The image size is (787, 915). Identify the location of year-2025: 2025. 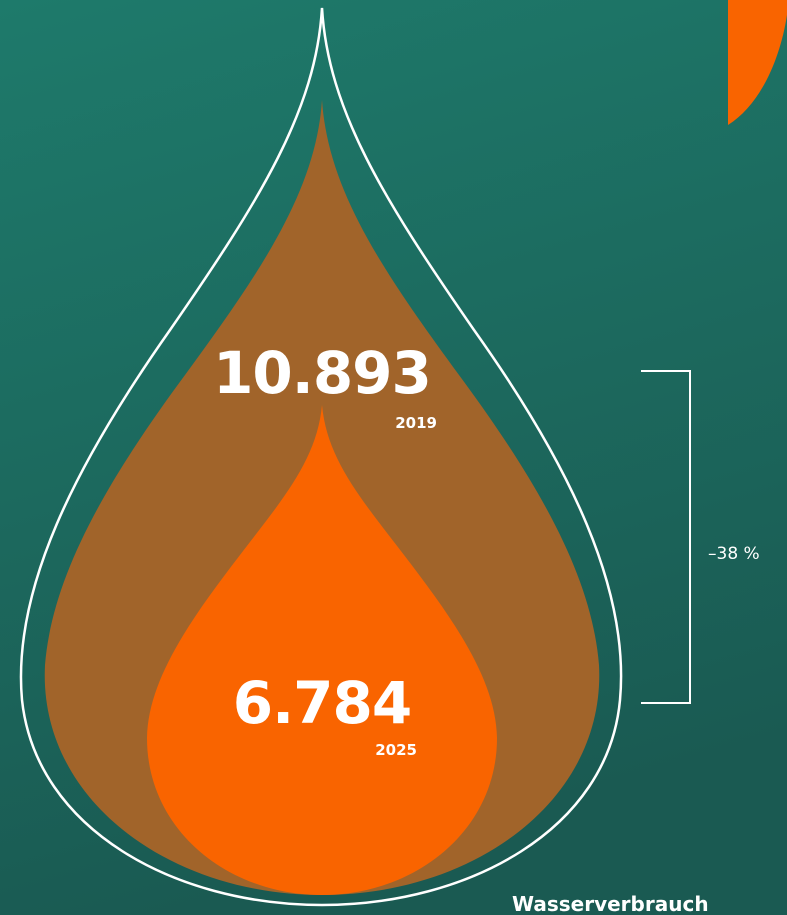
(396, 750).